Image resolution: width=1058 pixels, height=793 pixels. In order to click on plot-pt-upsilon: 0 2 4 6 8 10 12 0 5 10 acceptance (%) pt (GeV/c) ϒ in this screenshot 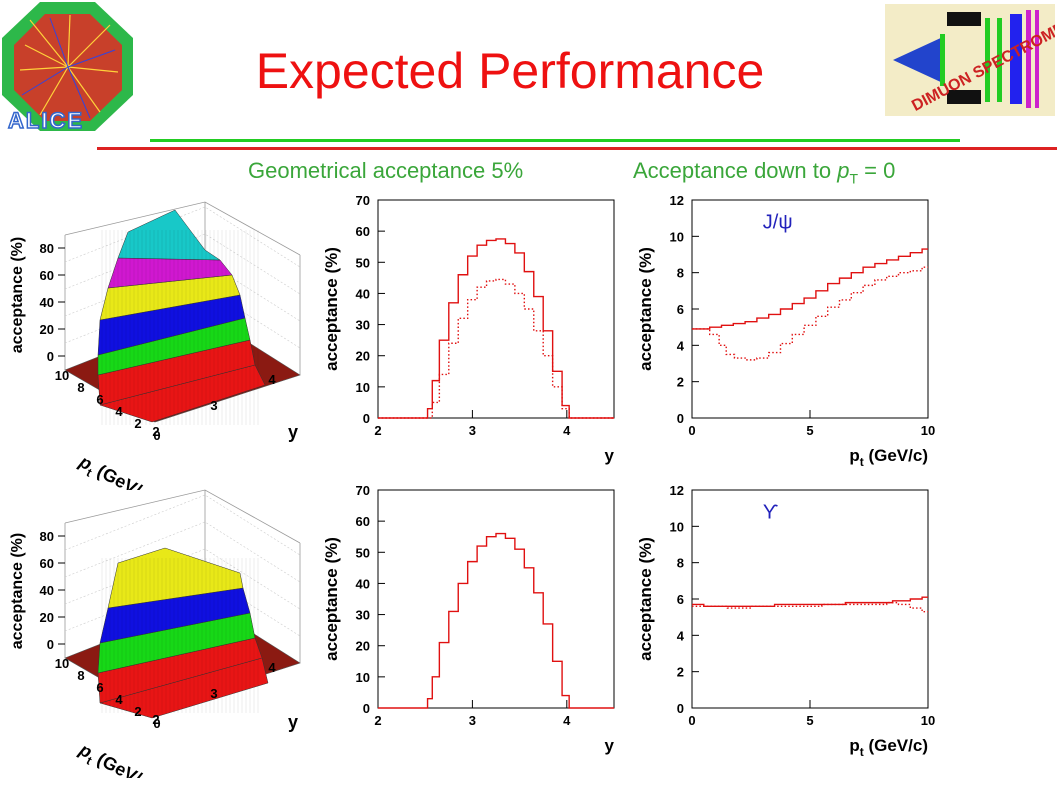, I will do `click(785, 620)`.